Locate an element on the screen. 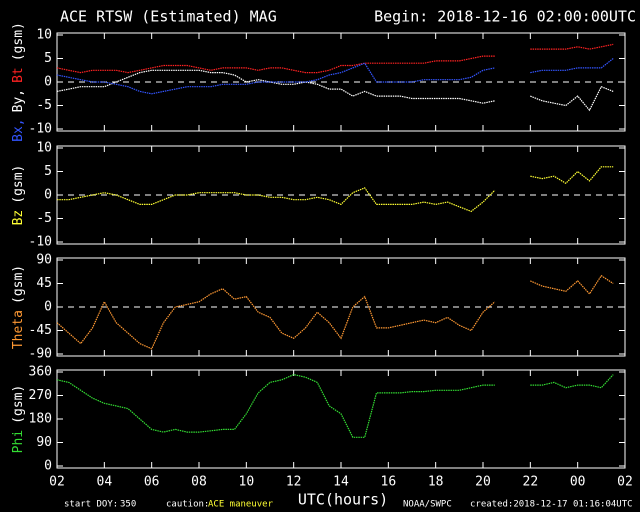 This screenshot has height=512, width=640. start-doy: 350 is located at coordinates (128, 505).